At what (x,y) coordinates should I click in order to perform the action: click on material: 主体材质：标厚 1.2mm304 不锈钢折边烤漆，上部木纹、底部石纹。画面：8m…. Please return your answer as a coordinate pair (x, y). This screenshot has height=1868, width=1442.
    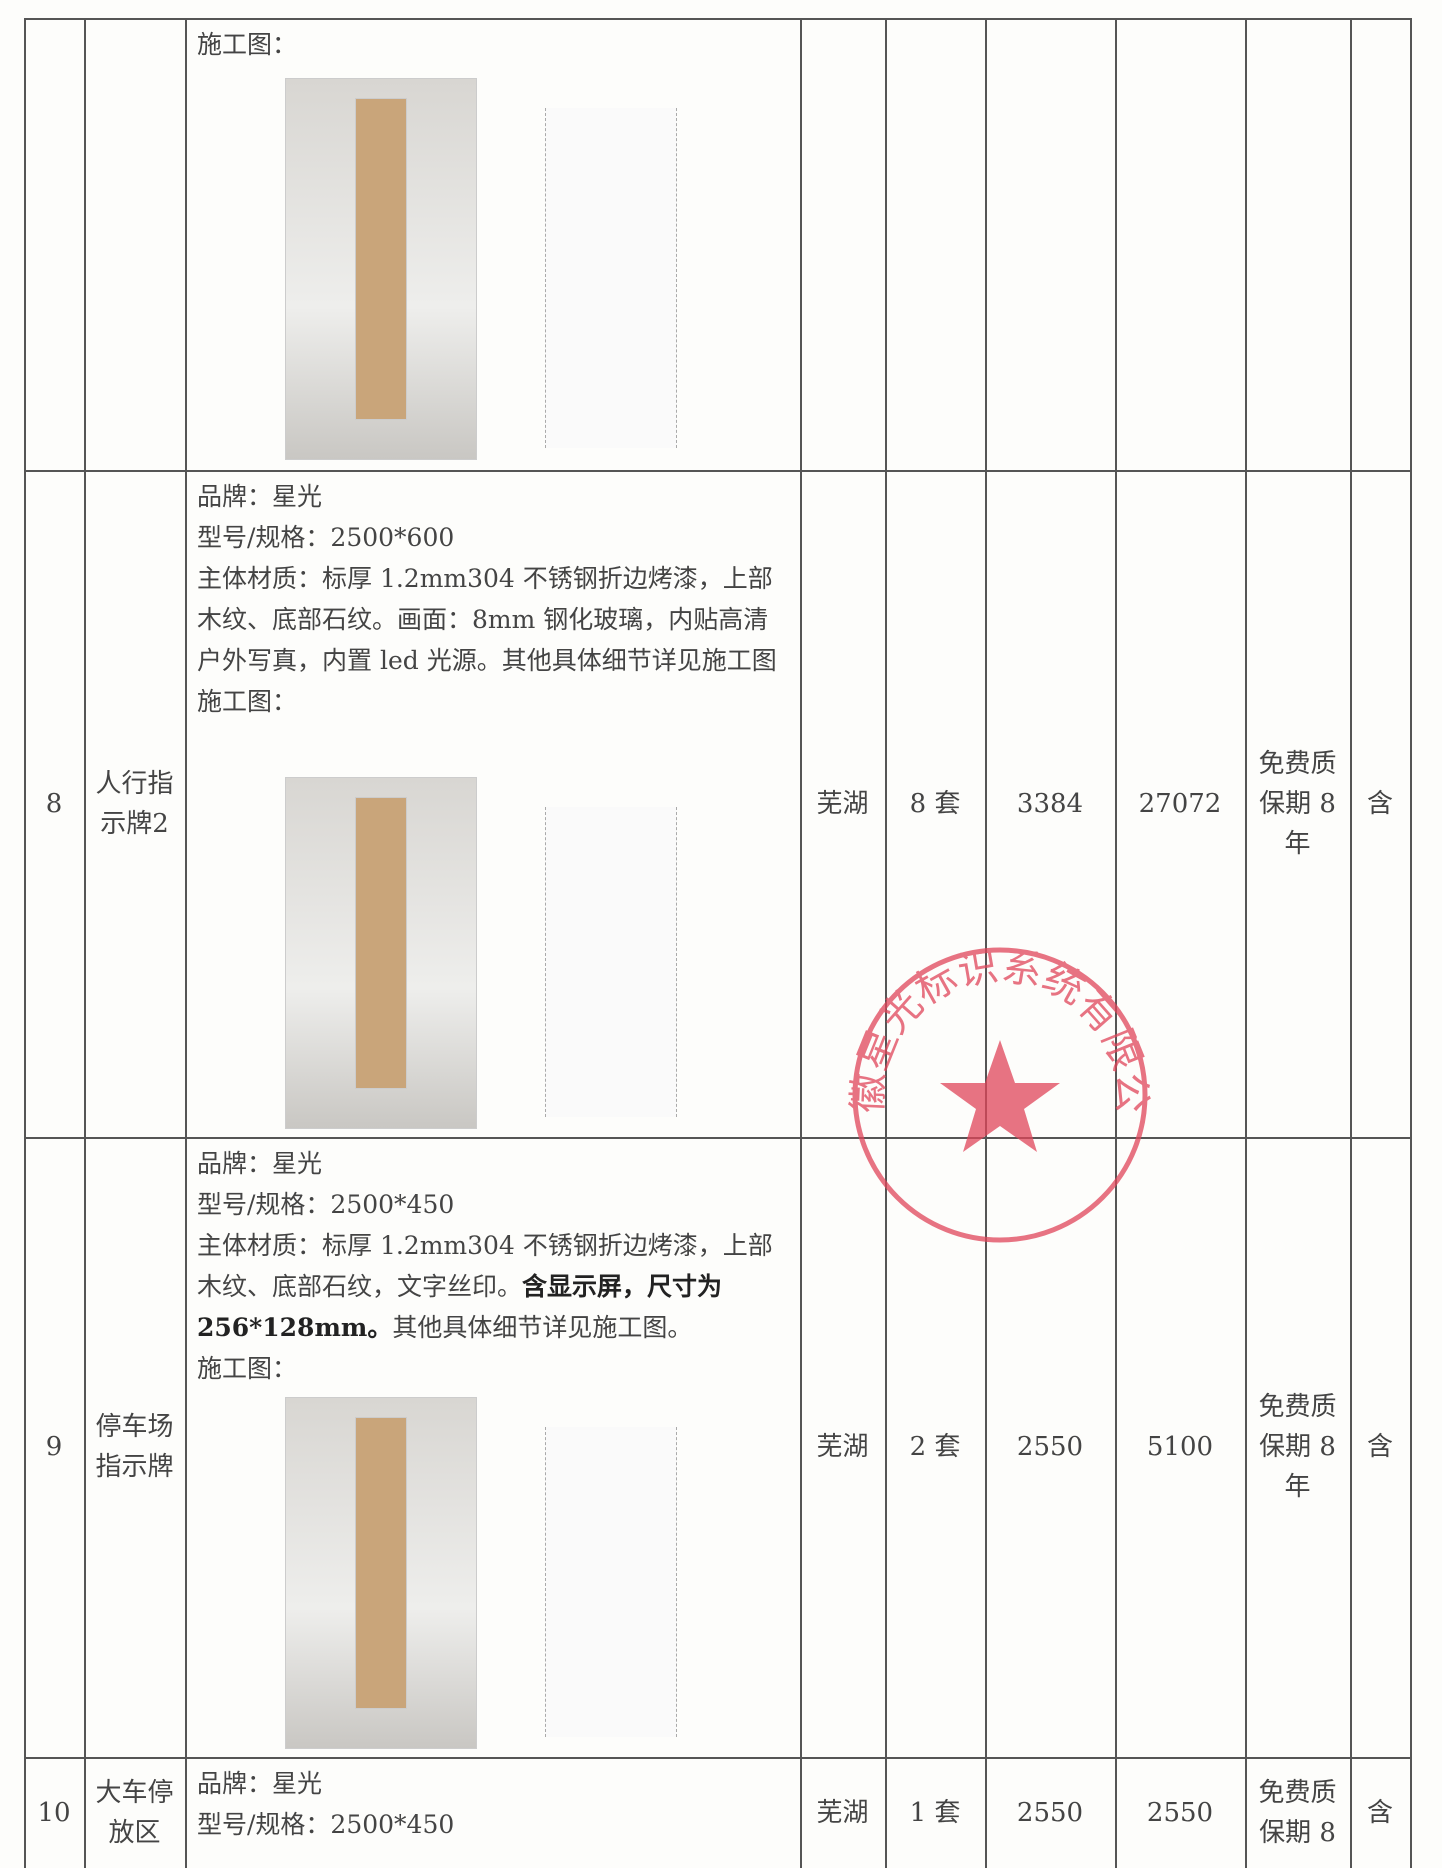
    Looking at the image, I should click on (492, 619).